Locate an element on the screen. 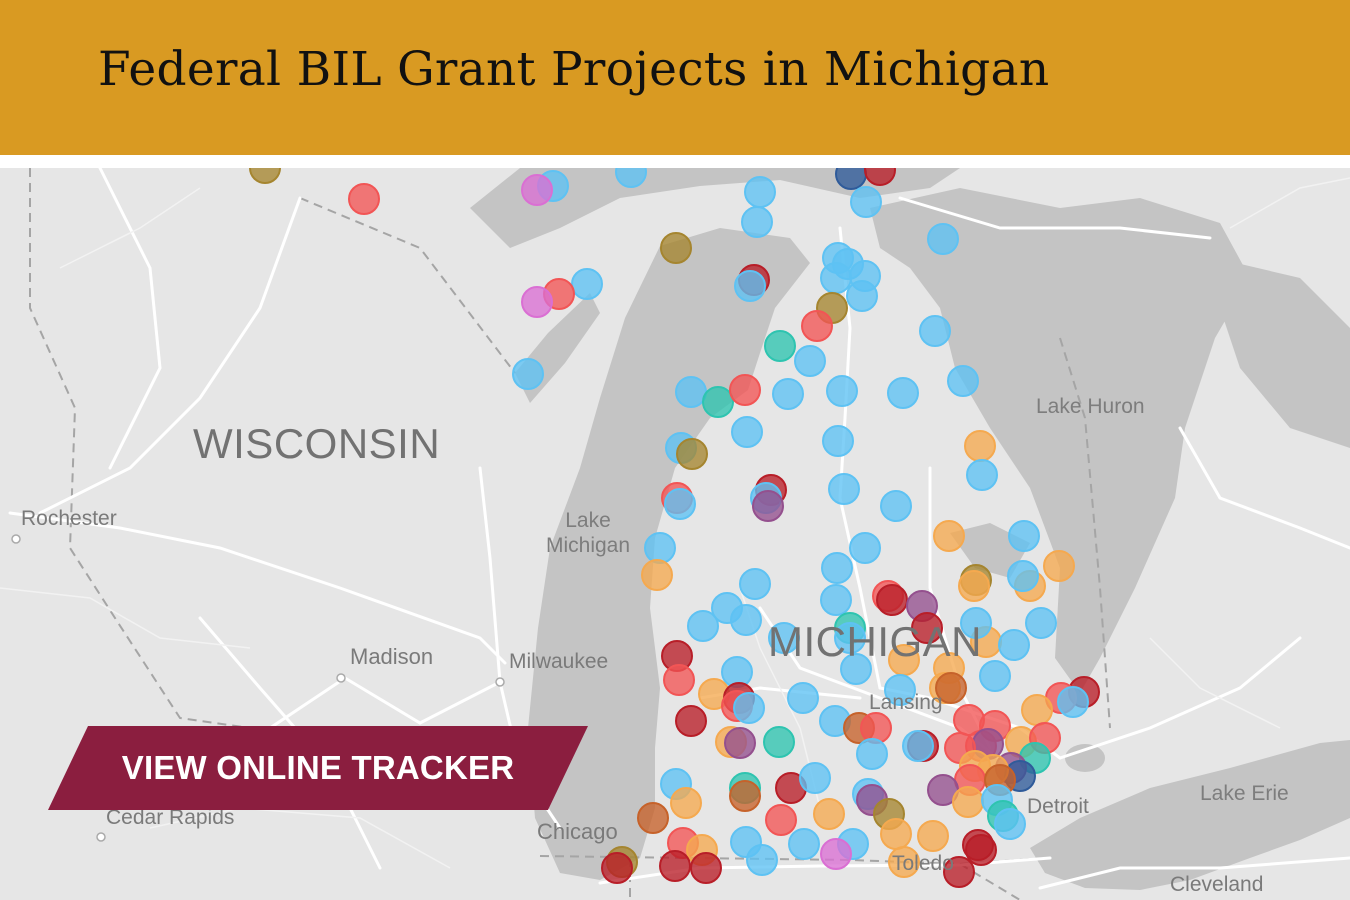 This screenshot has width=1350, height=900. label-lake-michigan: Lake Michigan is located at coordinates (588, 533).